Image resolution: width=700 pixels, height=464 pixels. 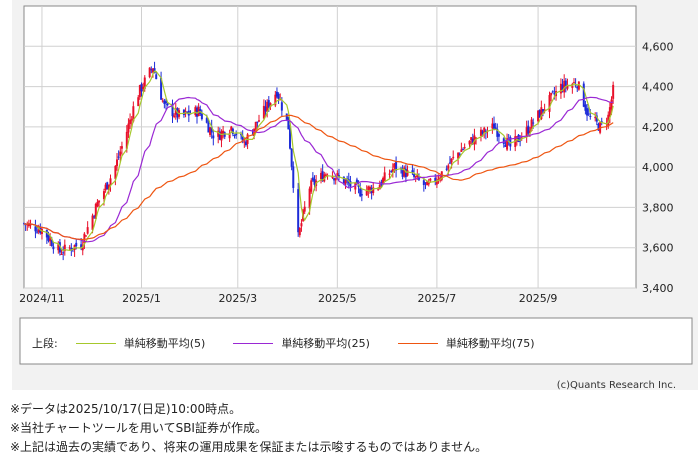 What do you see at coordinates (490, 343) in the screenshot?
I see `legend-label-sma75: 単純移動平均(75)` at bounding box center [490, 343].